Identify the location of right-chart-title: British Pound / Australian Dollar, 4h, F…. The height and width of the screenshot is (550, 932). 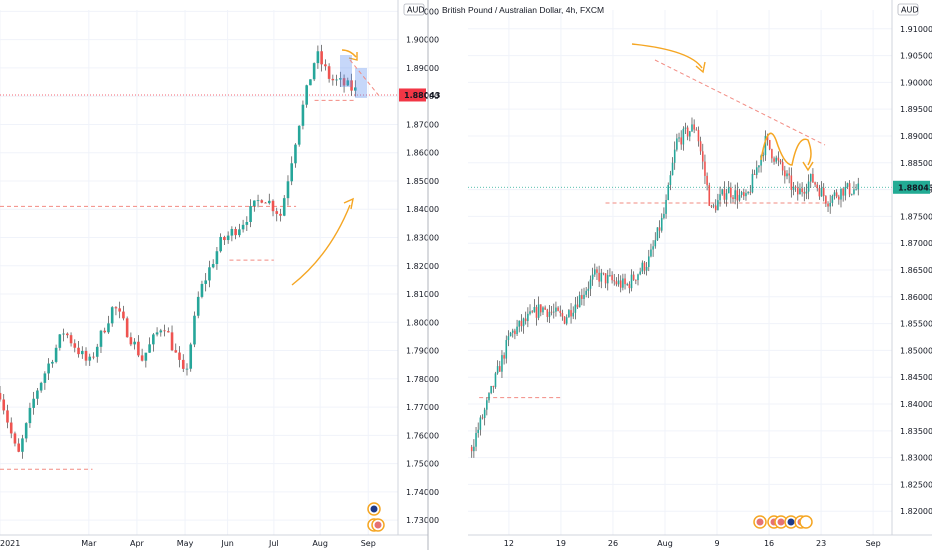
(523, 10).